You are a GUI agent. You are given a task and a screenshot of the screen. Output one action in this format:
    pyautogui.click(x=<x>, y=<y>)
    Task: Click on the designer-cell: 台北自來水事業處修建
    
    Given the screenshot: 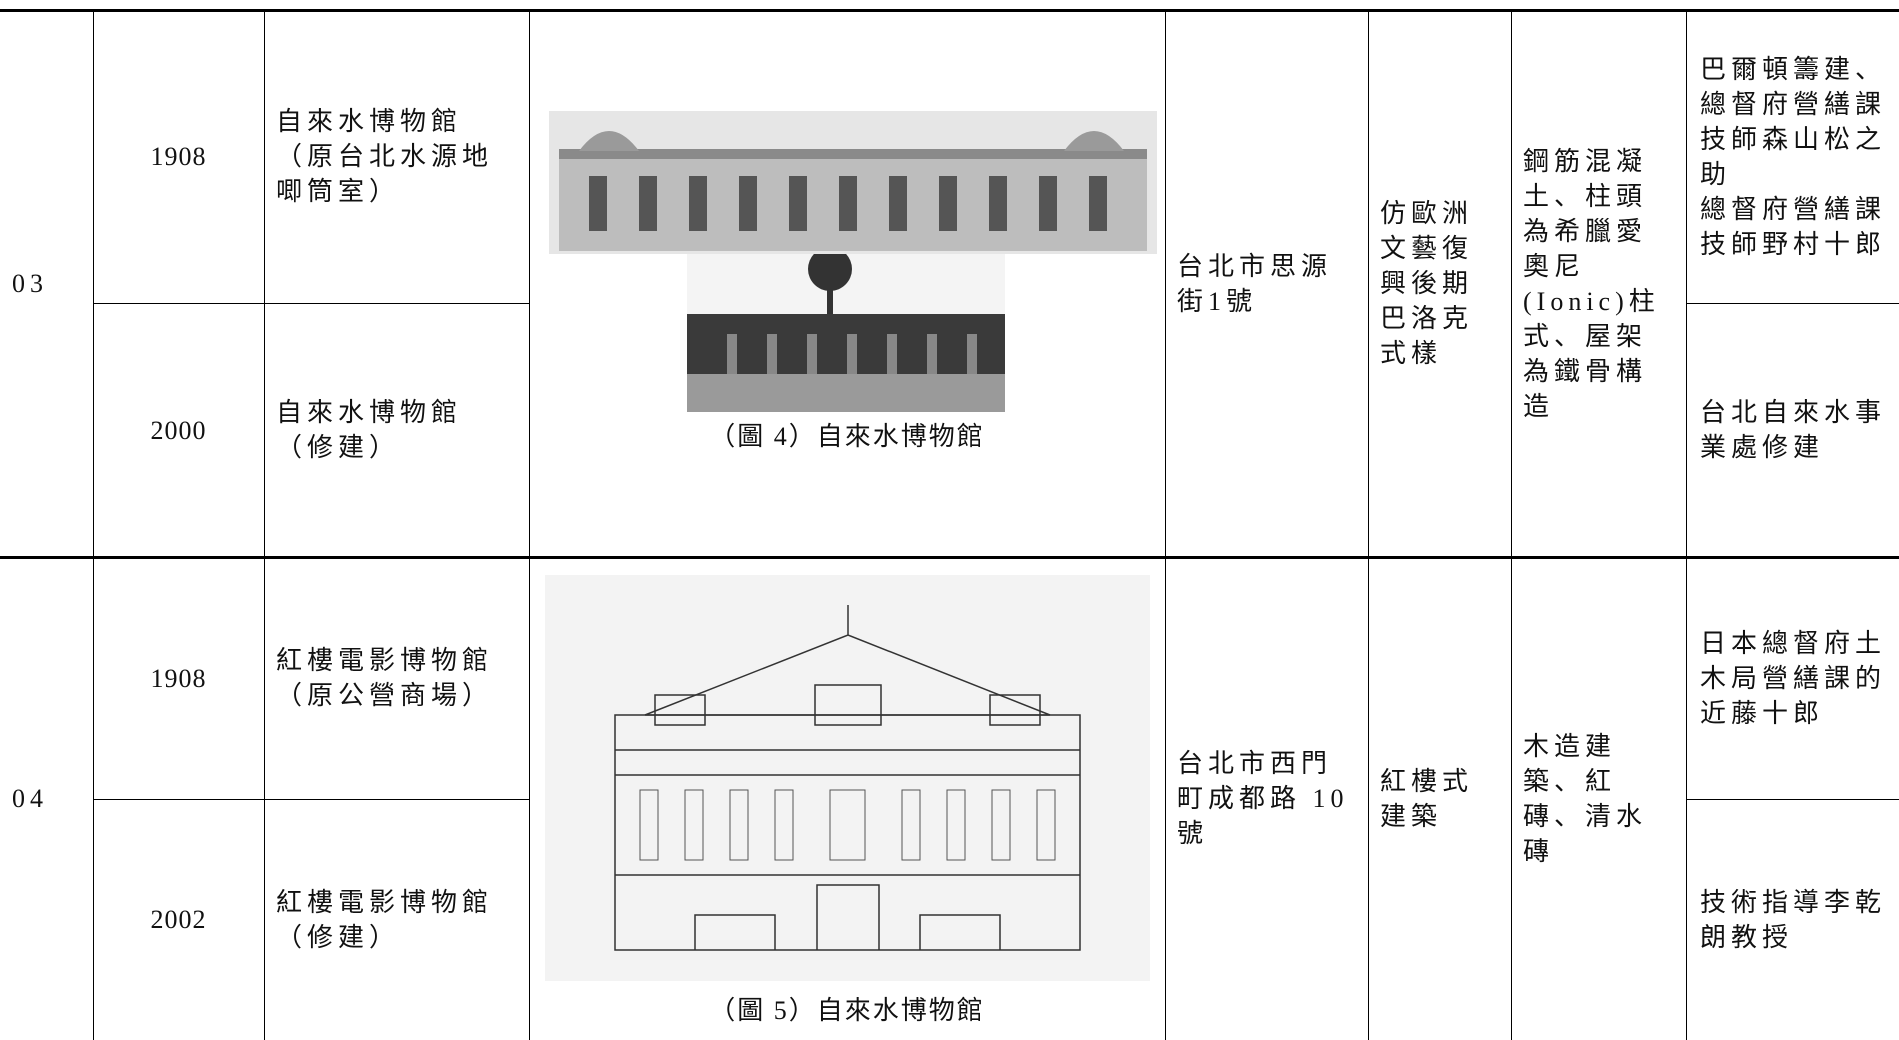 What is the action you would take?
    pyautogui.click(x=1792, y=430)
    